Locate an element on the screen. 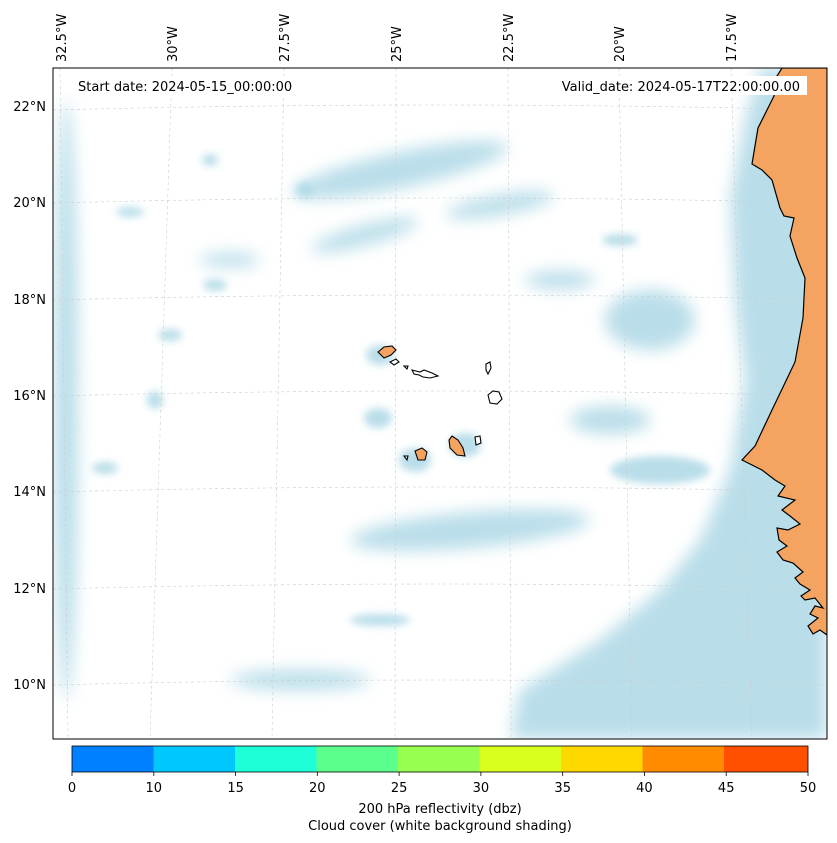 This screenshot has height=843, width=837. meridian-17-5w is located at coordinates (741, 403).